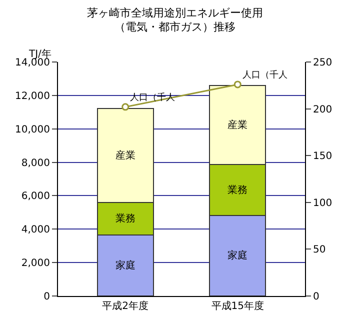 This screenshot has width=350, height=328. I want to click on y-tick-label: 2,000, so click(35, 264).